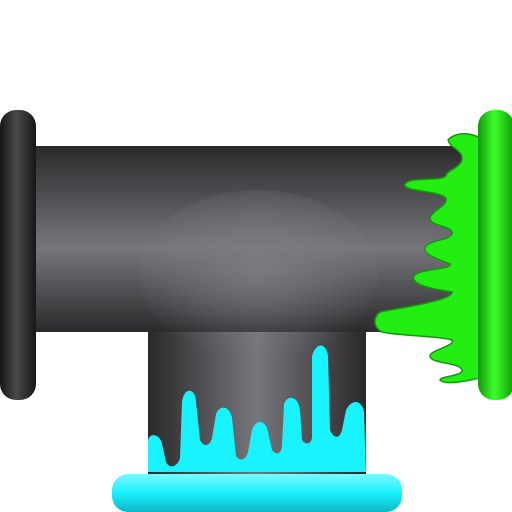 Image resolution: width=512 pixels, height=512 pixels. What do you see at coordinates (18, 255) in the screenshot?
I see `left-flange` at bounding box center [18, 255].